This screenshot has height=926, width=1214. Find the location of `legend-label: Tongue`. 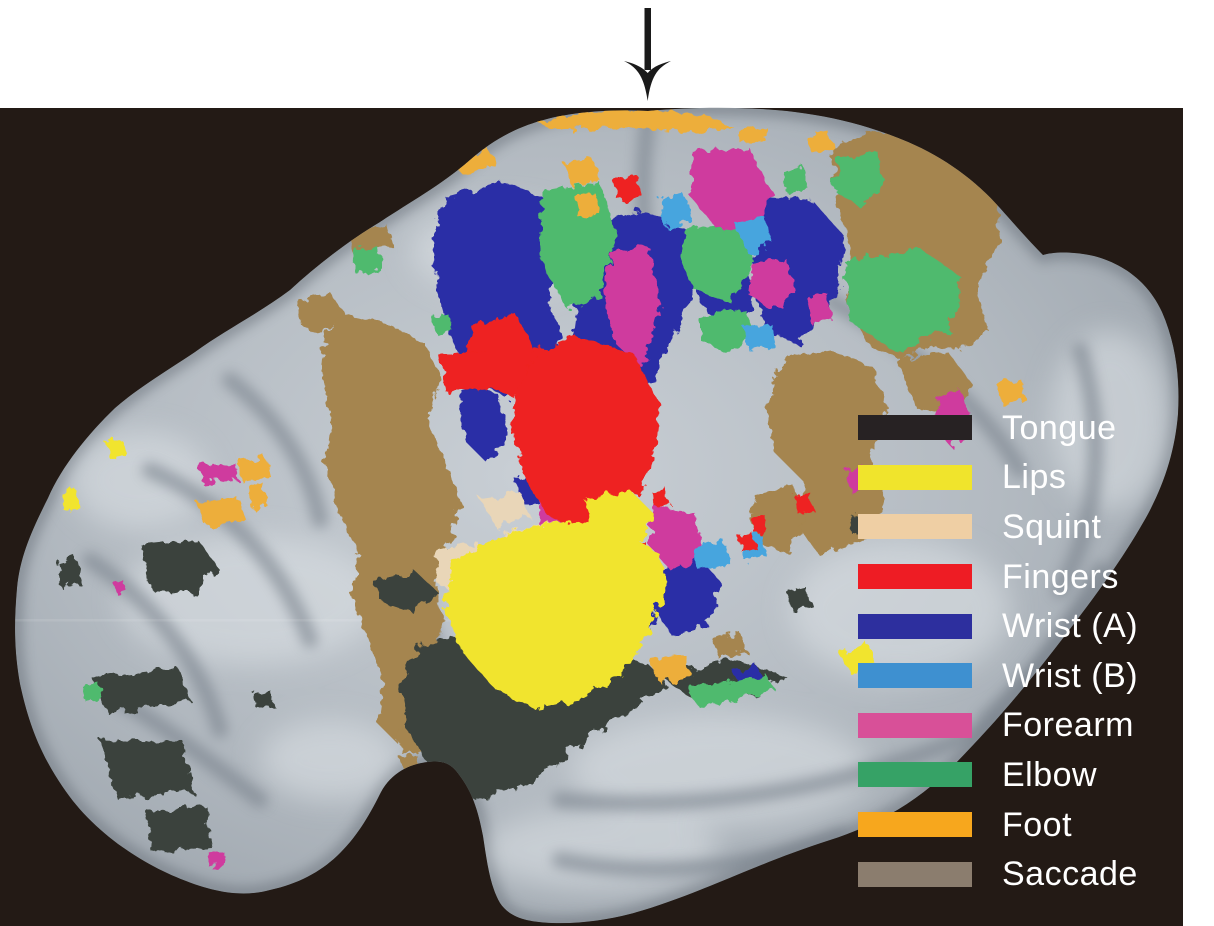

legend-label: Tongue is located at coordinates (1059, 427).